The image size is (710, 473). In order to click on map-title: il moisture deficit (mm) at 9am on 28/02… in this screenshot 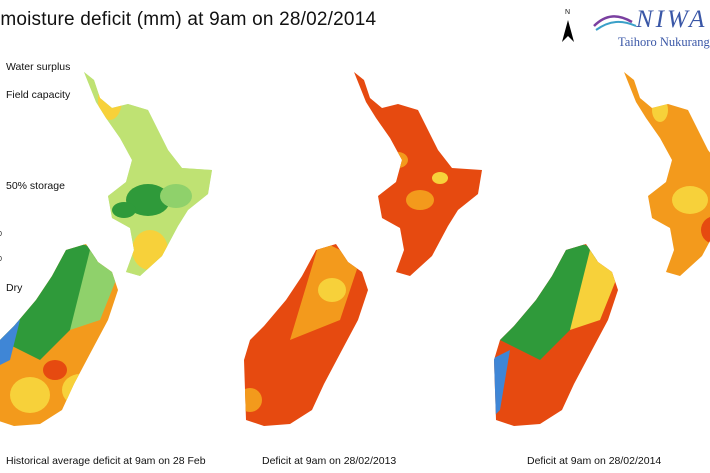, I will do `click(188, 19)`.